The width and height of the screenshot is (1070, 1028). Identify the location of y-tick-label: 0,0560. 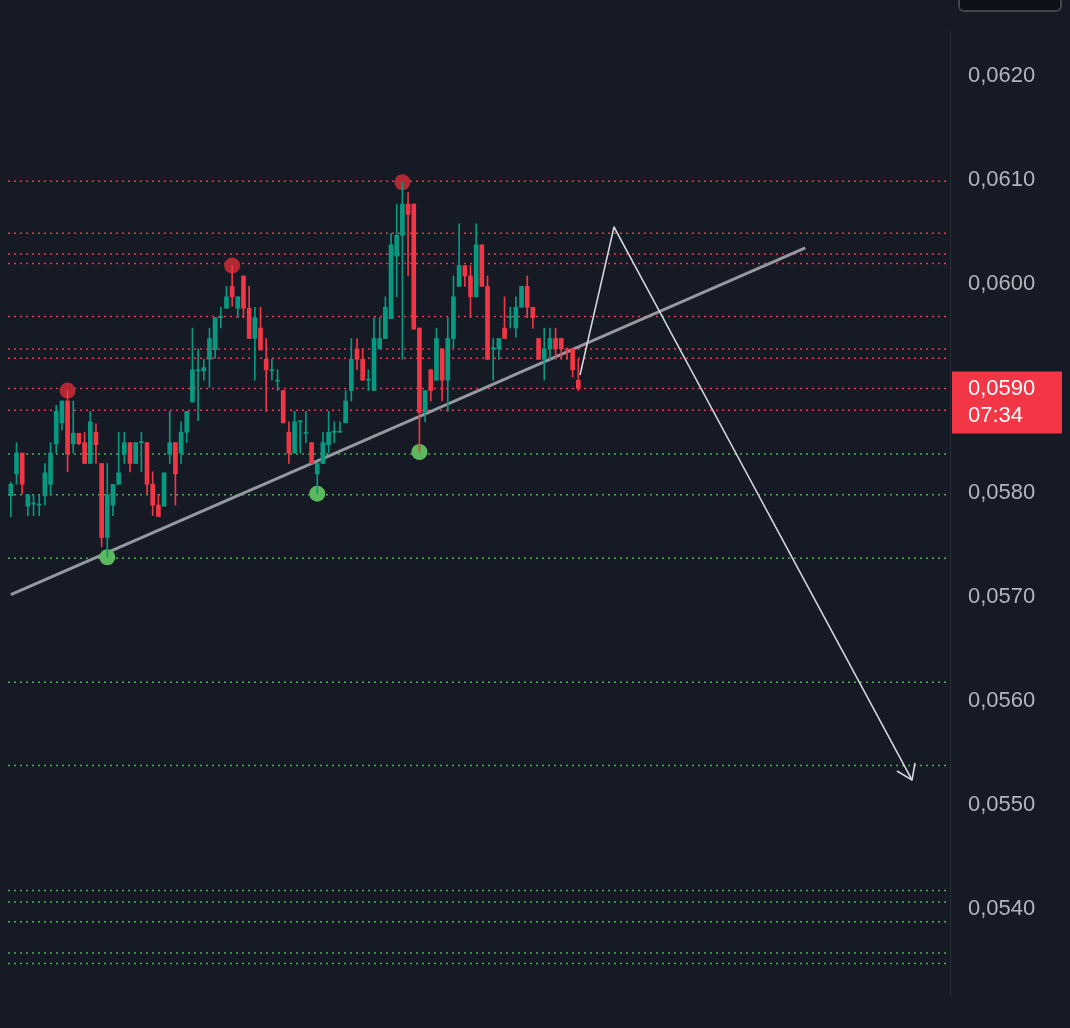
(1002, 700).